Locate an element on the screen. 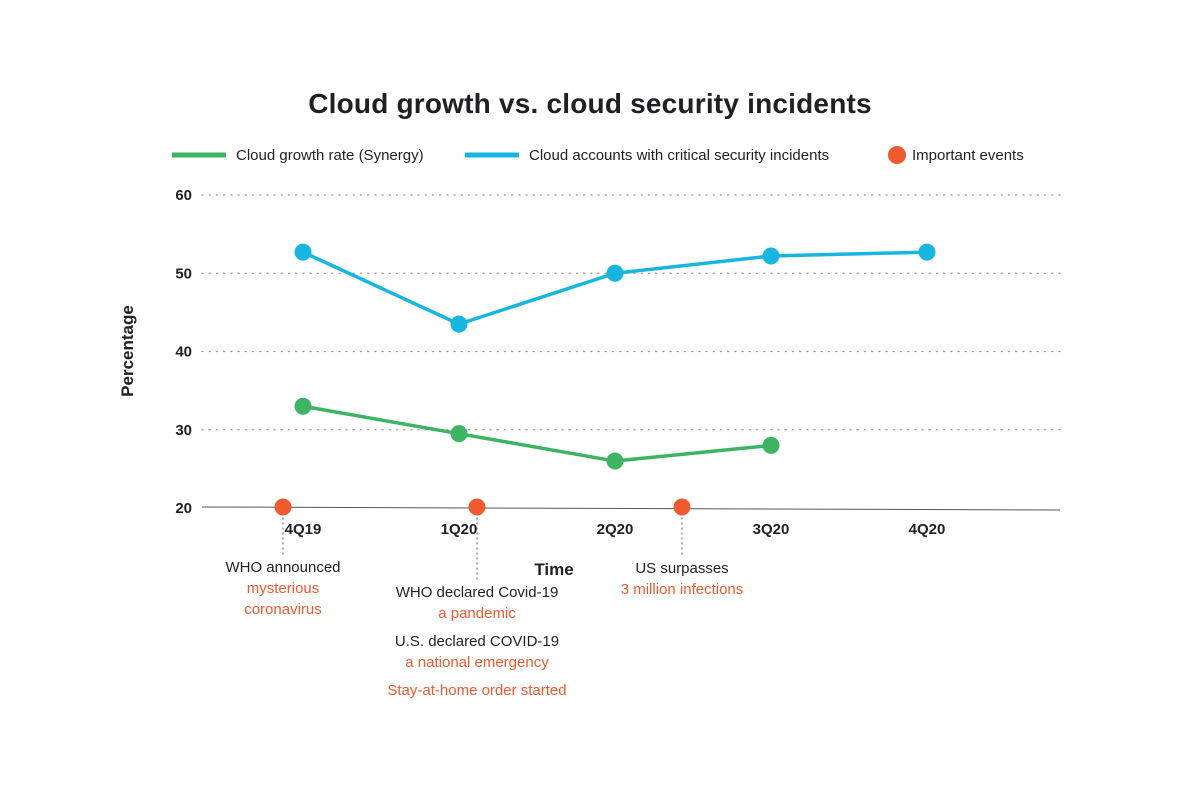  x-tick-label: 3Q20 is located at coordinates (771, 529).